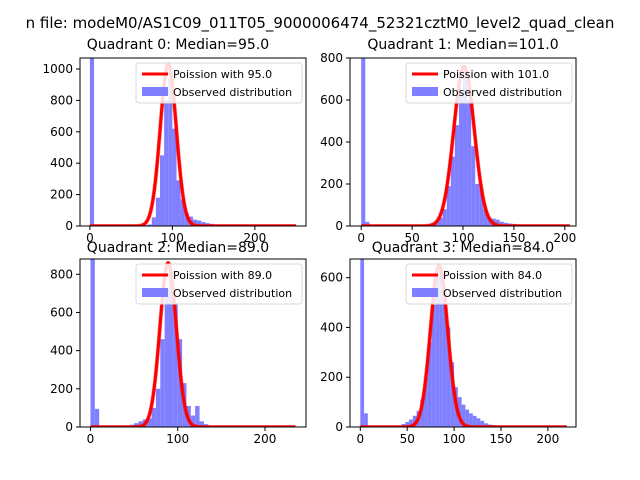 This screenshot has height=480, width=640. Describe the element at coordinates (222, 74) in the screenshot. I see `legend-fit-label: Poission with 95.0` at that location.